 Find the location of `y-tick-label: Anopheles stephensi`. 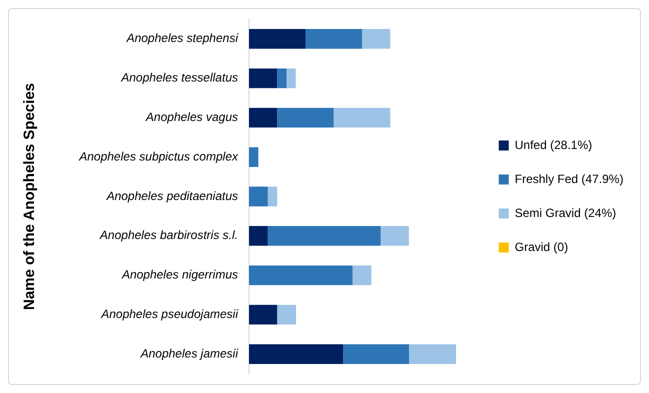

y-tick-label: Anopheles stephensi is located at coordinates (182, 38).